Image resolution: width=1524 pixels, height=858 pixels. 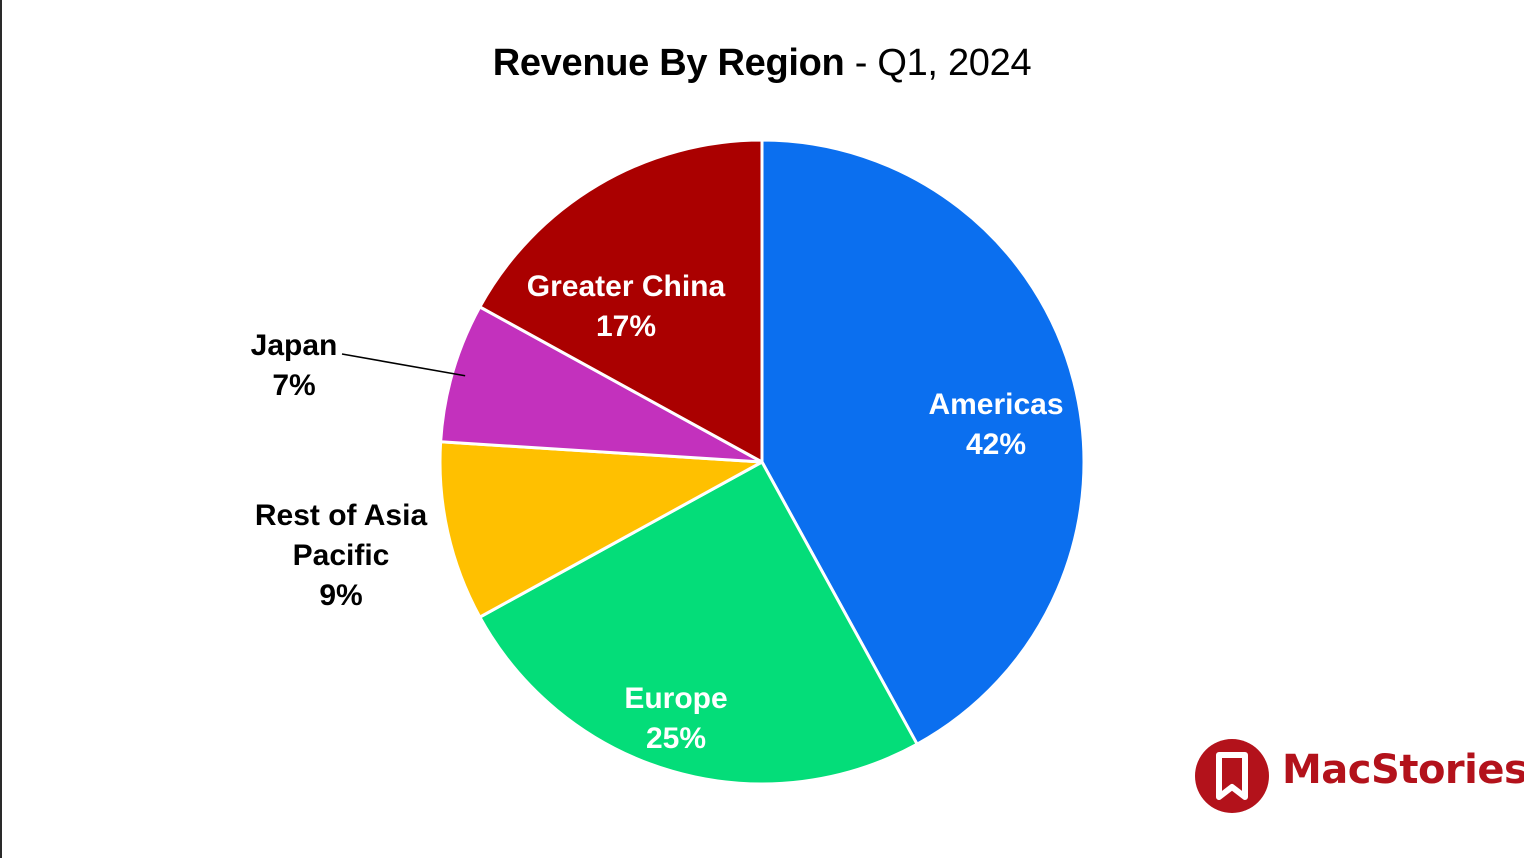 I want to click on slice-label-rest-of-asia-pacific: Rest of Asia Pacific 9%, so click(x=341, y=555).